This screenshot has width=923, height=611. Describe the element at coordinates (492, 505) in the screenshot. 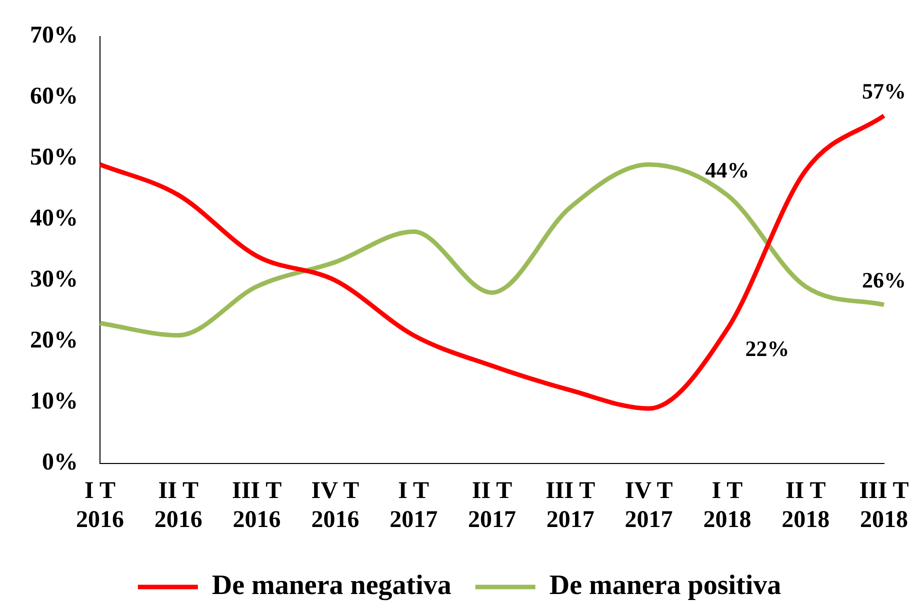

I see `x-tick-label: II T 2017` at that location.